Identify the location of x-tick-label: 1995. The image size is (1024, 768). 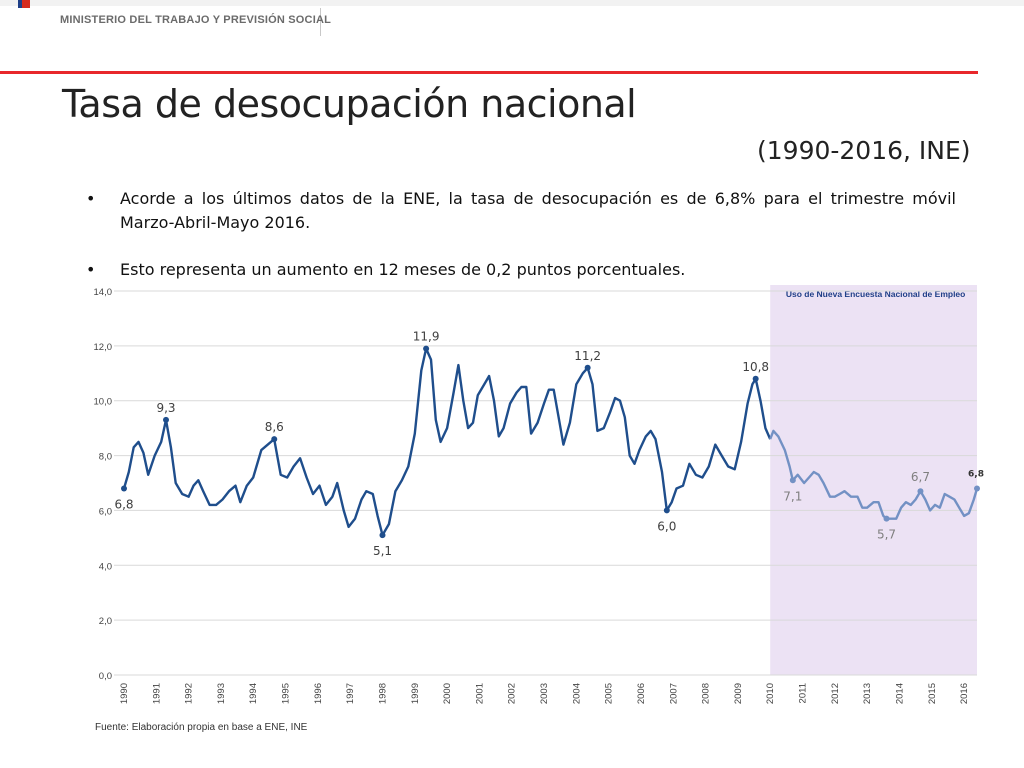
(286, 693).